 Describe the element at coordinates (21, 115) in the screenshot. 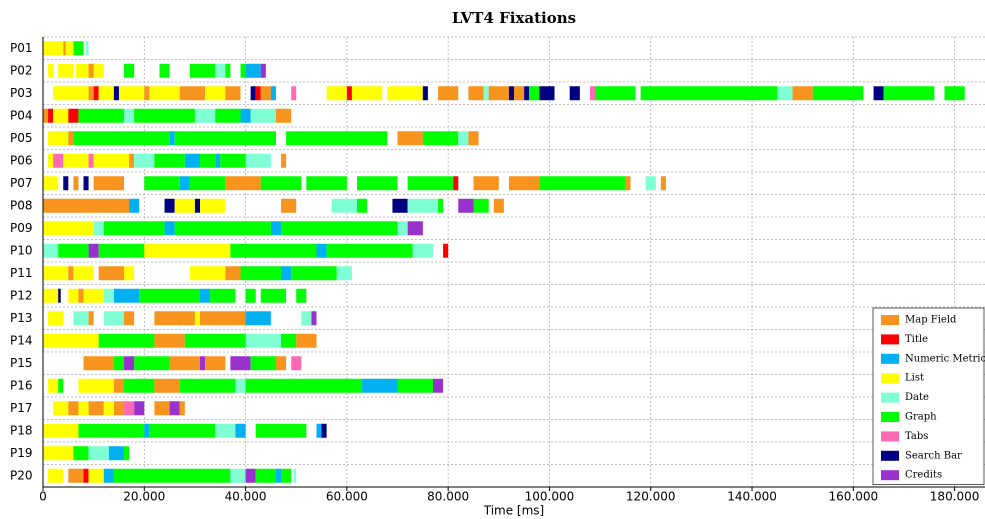

I see `row-label: P04` at that location.